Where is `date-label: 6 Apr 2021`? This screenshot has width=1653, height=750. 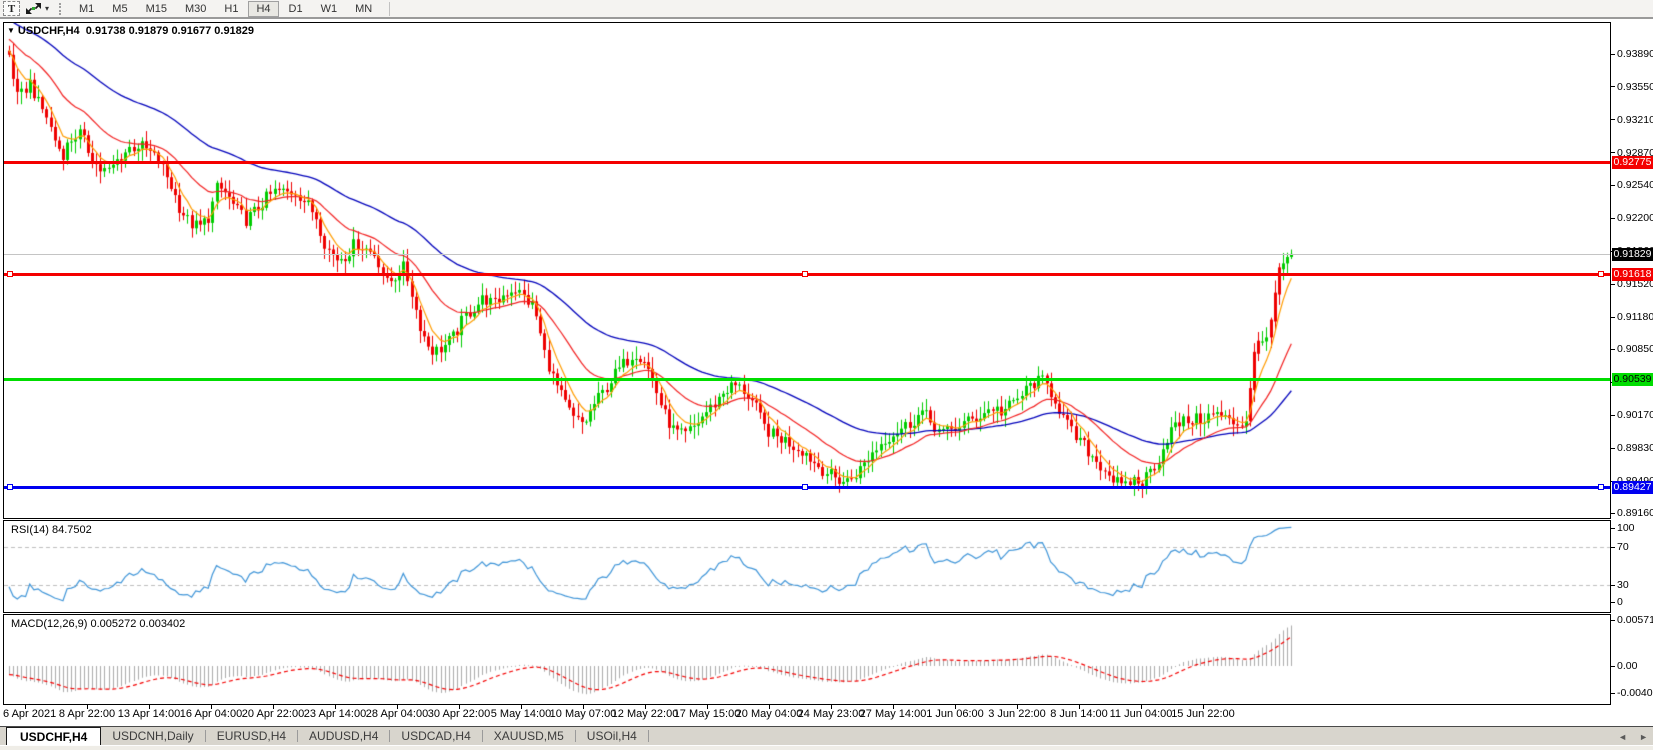 date-label: 6 Apr 2021 is located at coordinates (30, 714).